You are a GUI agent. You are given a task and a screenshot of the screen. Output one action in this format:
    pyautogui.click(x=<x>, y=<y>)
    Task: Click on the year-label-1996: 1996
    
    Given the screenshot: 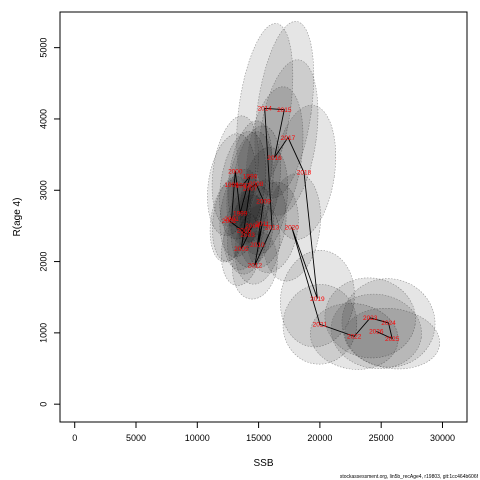 What is the action you would take?
    pyautogui.click(x=231, y=185)
    